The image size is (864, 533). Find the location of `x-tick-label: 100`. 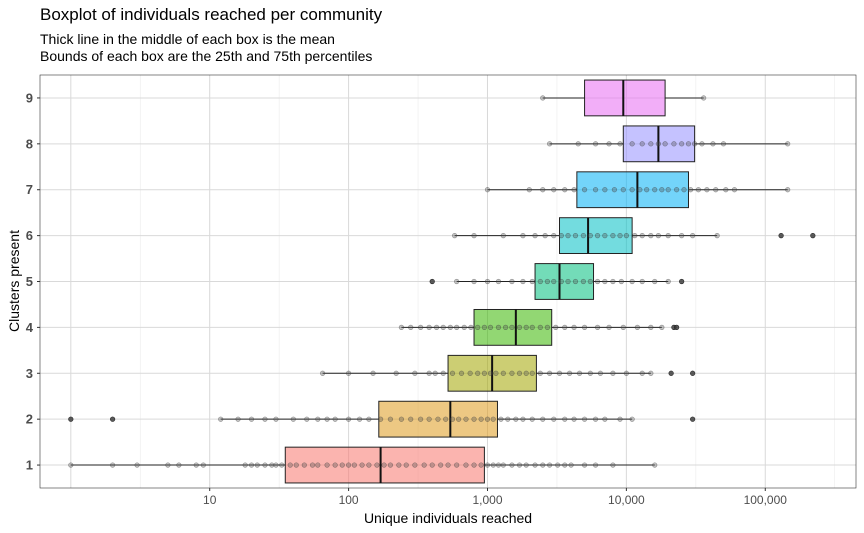

x-tick-label: 100 is located at coordinates (349, 500).